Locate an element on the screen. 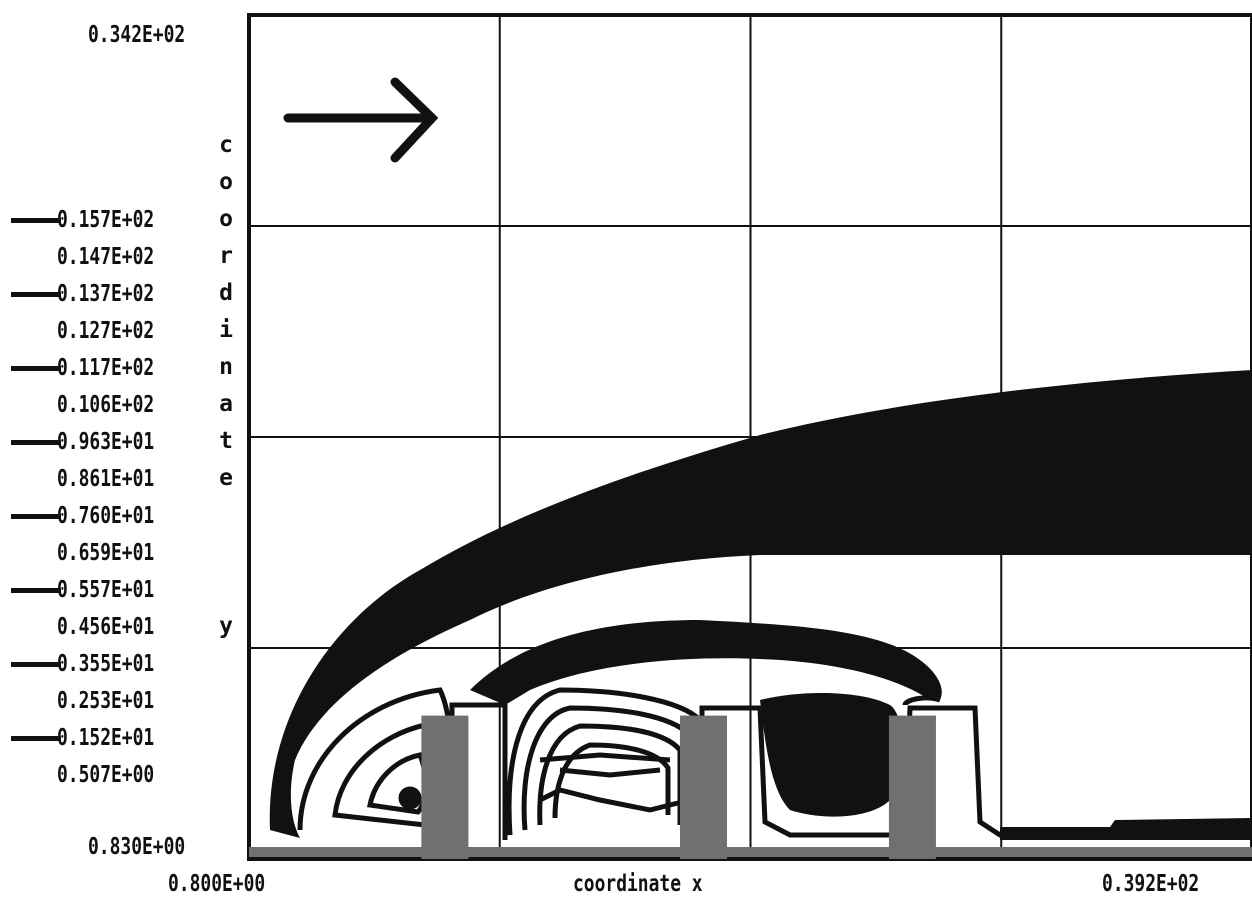 The height and width of the screenshot is (899, 1252). vortex-core is located at coordinates (410, 798).